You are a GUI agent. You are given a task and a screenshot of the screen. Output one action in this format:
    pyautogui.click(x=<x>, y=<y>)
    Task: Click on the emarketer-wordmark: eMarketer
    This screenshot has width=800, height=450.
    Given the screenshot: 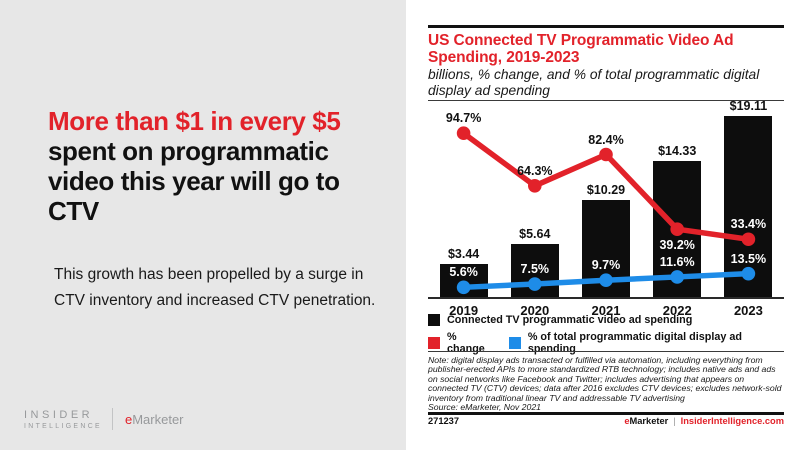 What is the action you would take?
    pyautogui.click(x=154, y=419)
    